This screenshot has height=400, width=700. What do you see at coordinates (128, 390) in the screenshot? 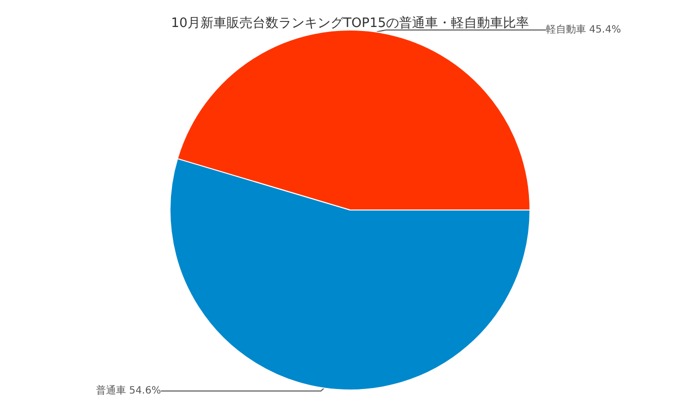
I see `slice-label: 普通車 54.6%` at bounding box center [128, 390].